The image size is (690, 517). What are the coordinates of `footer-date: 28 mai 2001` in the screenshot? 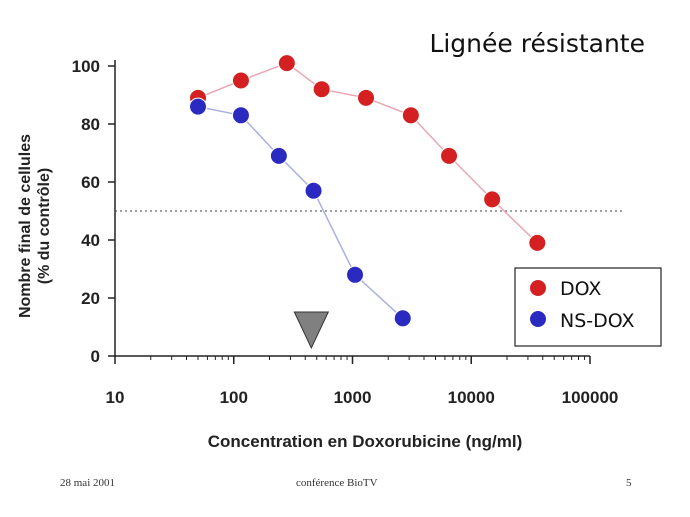 It's located at (87, 483).